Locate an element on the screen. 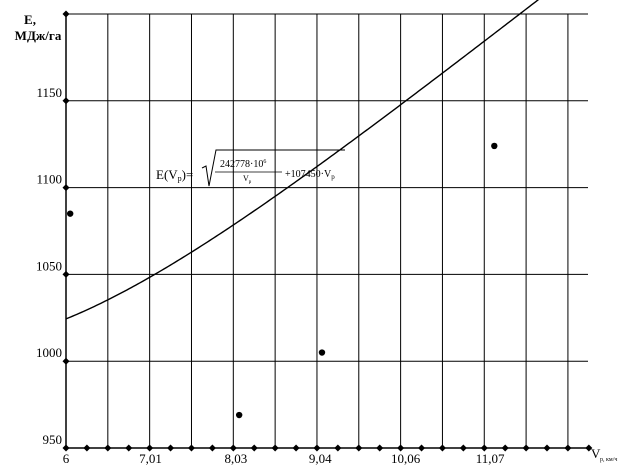 This screenshot has width=623, height=467. y-tick-label: 1100 is located at coordinates (49, 179).